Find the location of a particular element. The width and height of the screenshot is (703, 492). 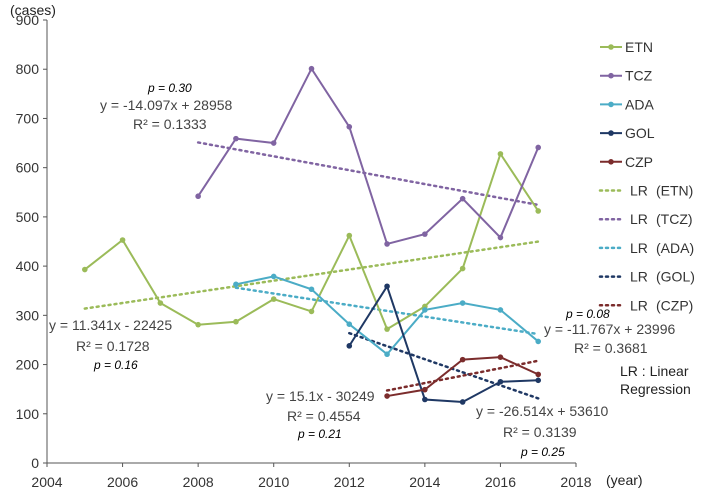

legend-label-gol: GOL is located at coordinates (640, 133).